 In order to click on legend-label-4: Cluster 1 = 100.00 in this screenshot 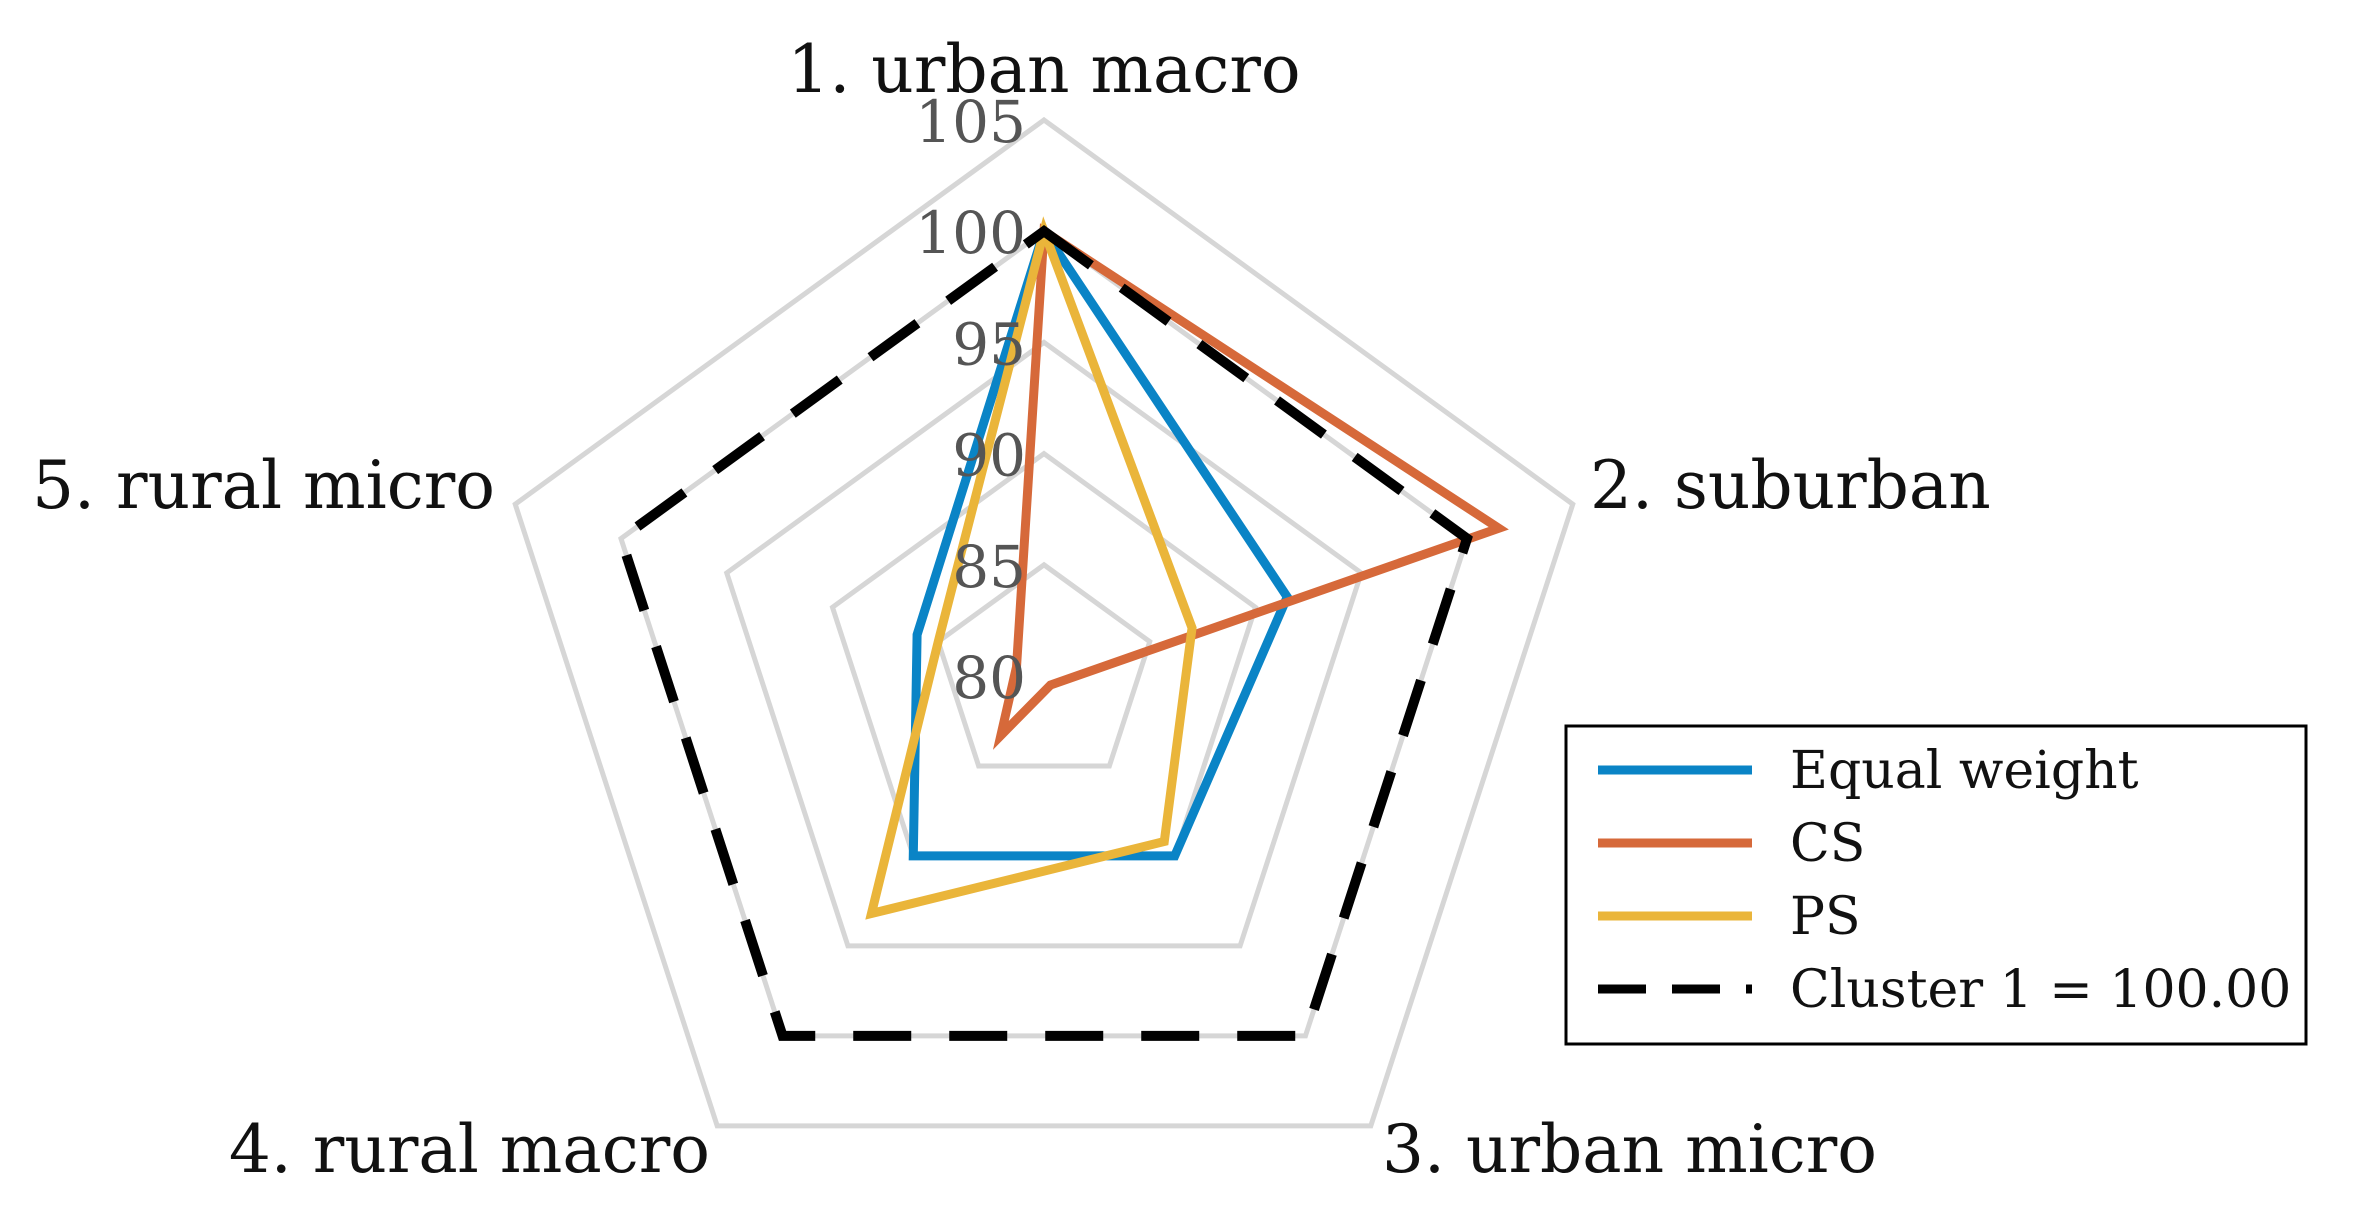, I will do `click(2040, 990)`.